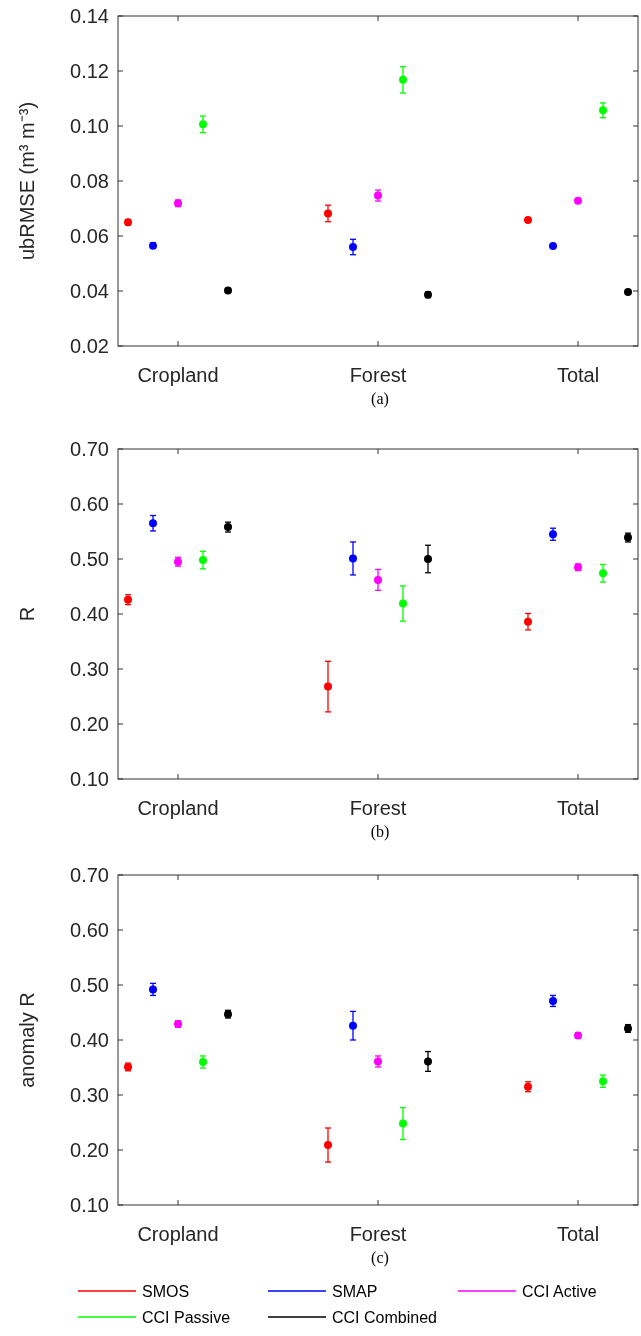 The height and width of the screenshot is (1336, 641). Describe the element at coordinates (559, 1291) in the screenshot. I see `legend-label: CCI Active` at that location.